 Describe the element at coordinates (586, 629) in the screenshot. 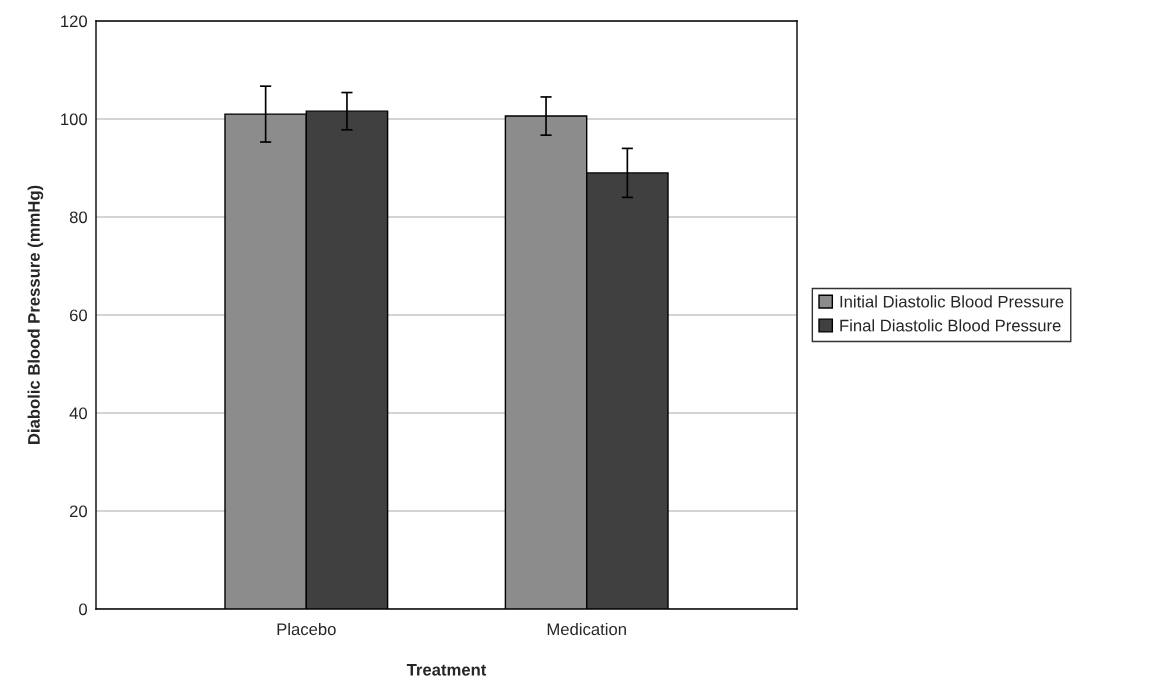

I see `x-tick-label: Medication` at that location.